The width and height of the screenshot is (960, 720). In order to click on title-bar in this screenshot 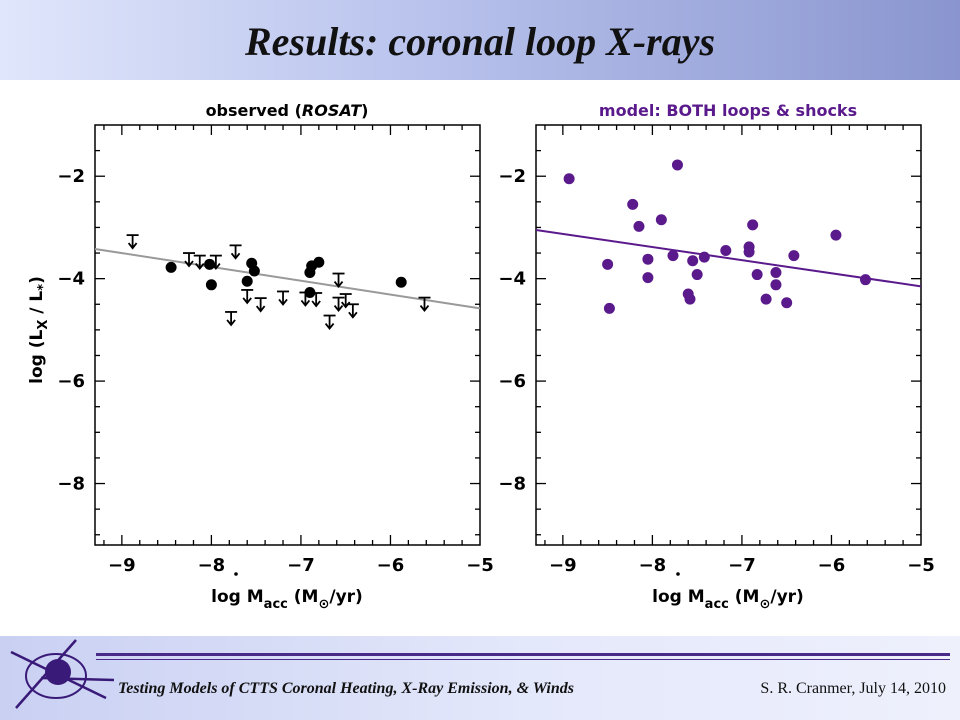, I will do `click(480, 40)`.